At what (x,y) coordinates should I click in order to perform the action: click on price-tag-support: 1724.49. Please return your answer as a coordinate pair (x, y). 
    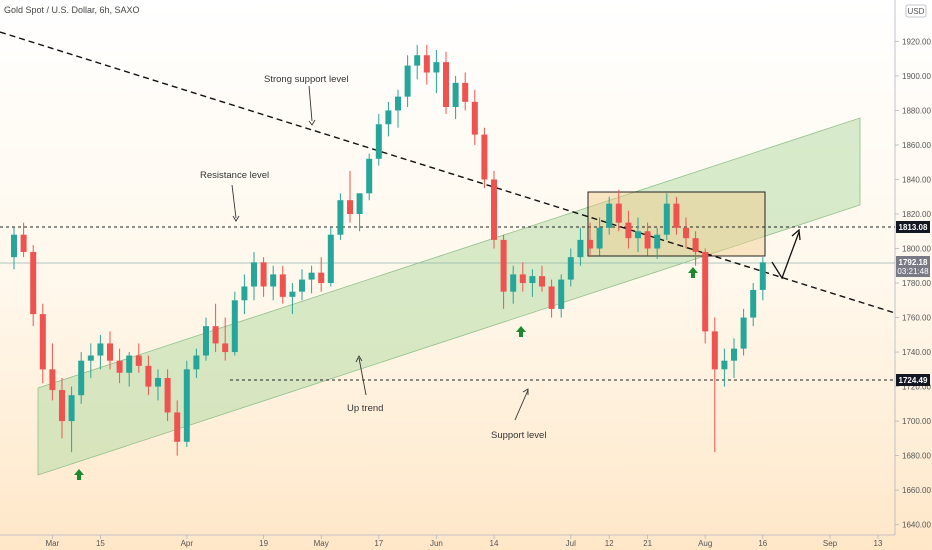
    Looking at the image, I should click on (913, 380).